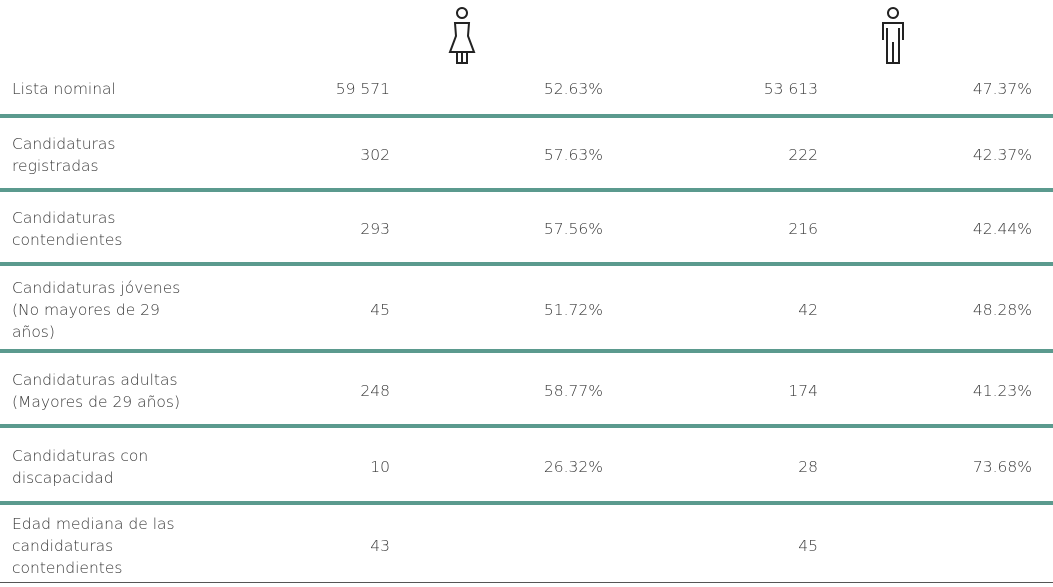 This screenshot has width=1053, height=587. I want to click on row-label: Candidaturas con discapacidad, so click(80, 466).